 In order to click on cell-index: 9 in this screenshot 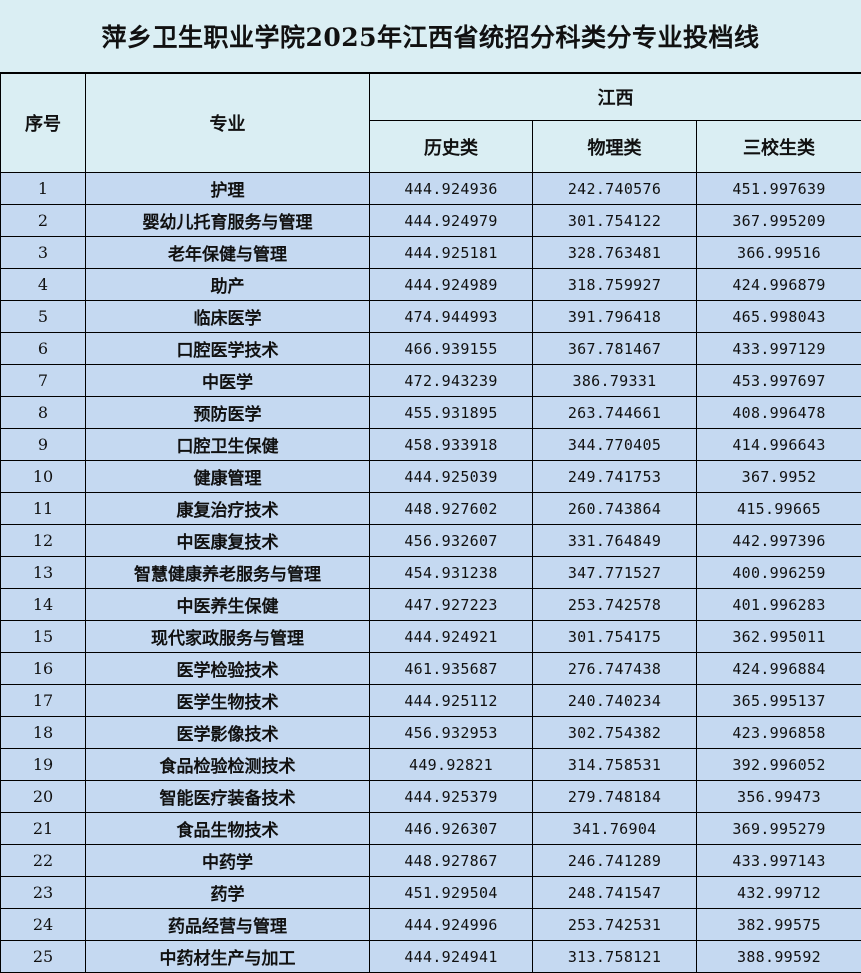, I will do `click(43, 445)`.